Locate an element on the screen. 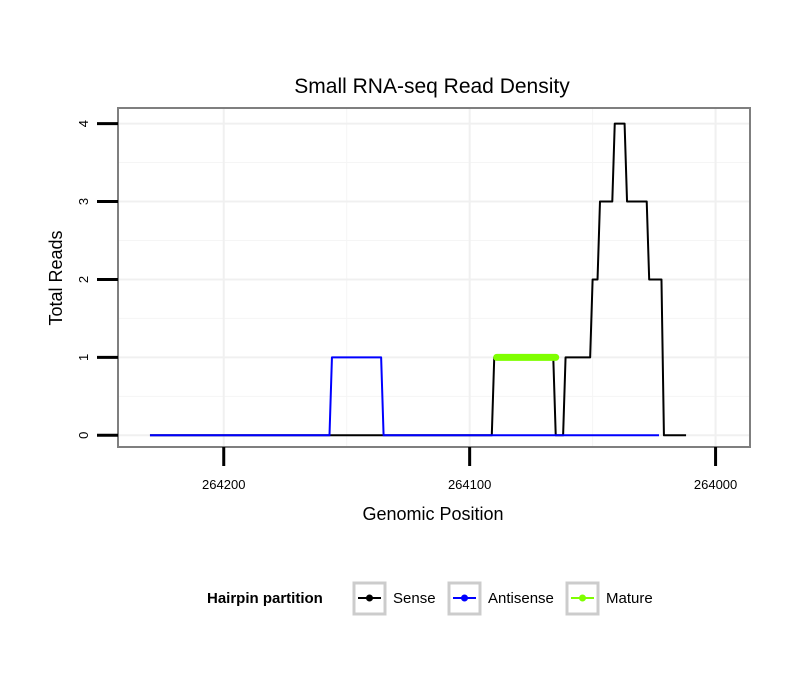  legend-item-antisense: Antisense is located at coordinates (500, 598).